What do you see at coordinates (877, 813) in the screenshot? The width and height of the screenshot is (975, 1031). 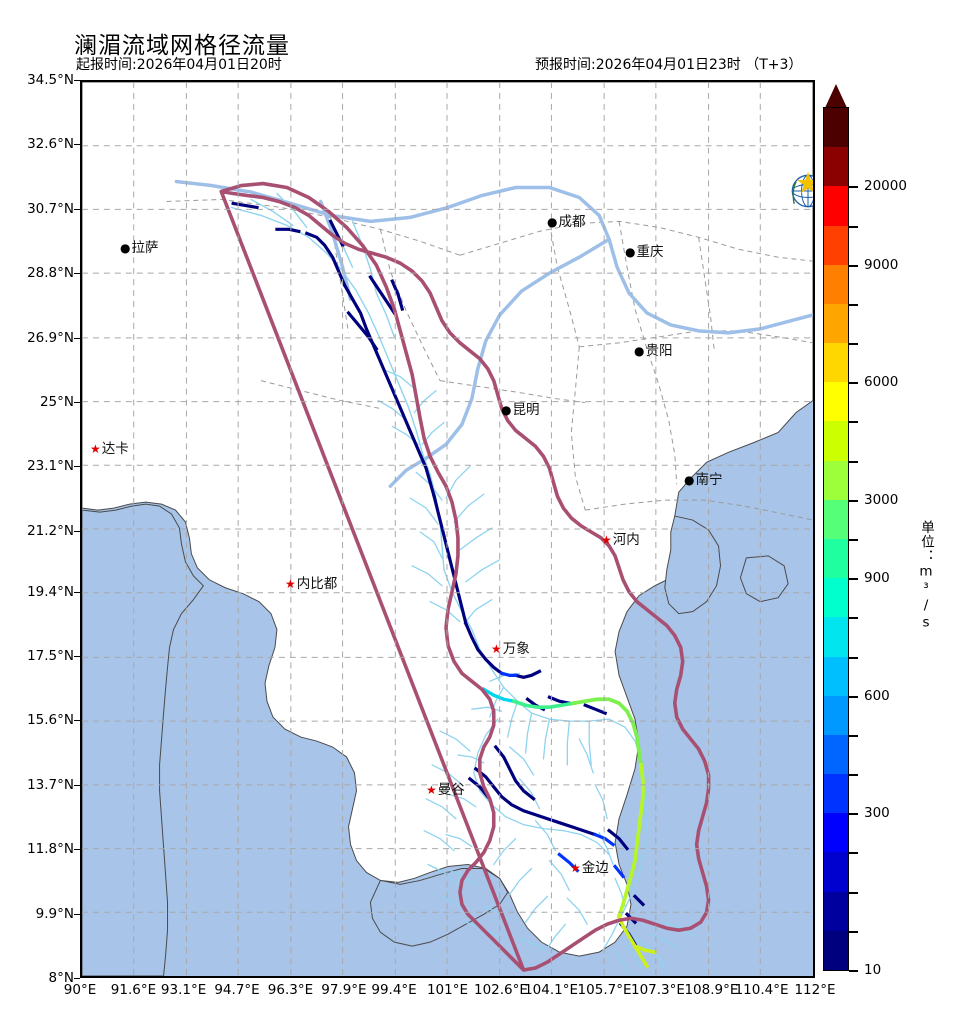 I see `colorbar-tick-label: 300` at bounding box center [877, 813].